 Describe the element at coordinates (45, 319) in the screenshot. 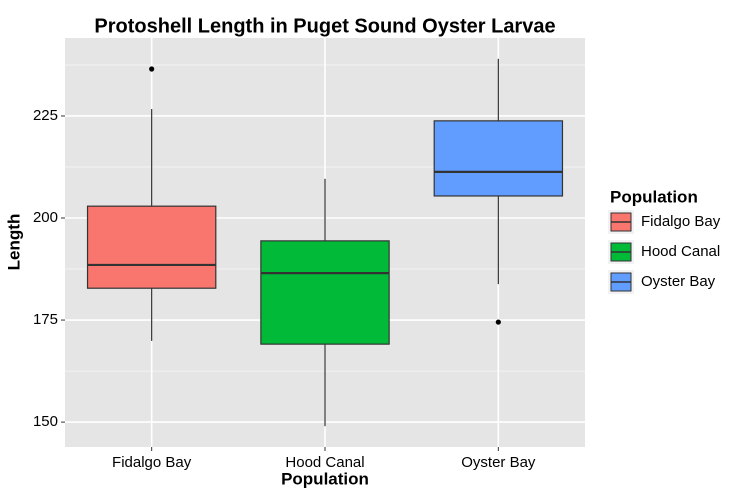

I see `y-tick-label: 175` at that location.